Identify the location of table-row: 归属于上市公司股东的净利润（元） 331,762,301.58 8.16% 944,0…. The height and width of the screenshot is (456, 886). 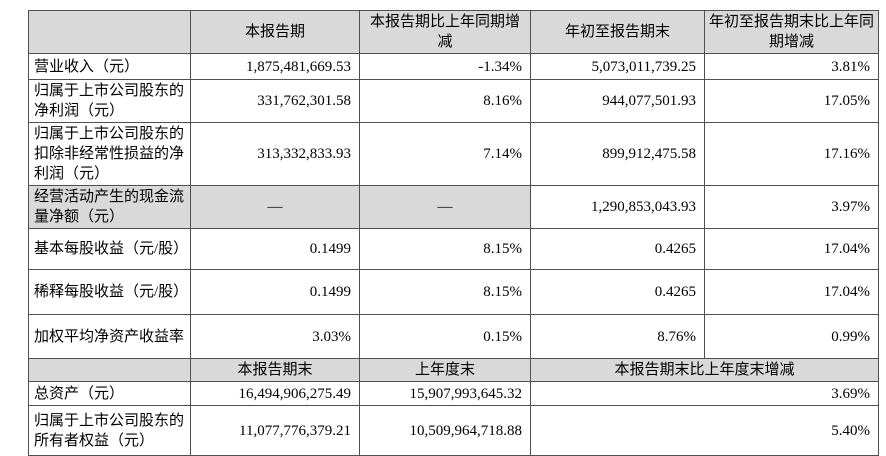
(453, 101).